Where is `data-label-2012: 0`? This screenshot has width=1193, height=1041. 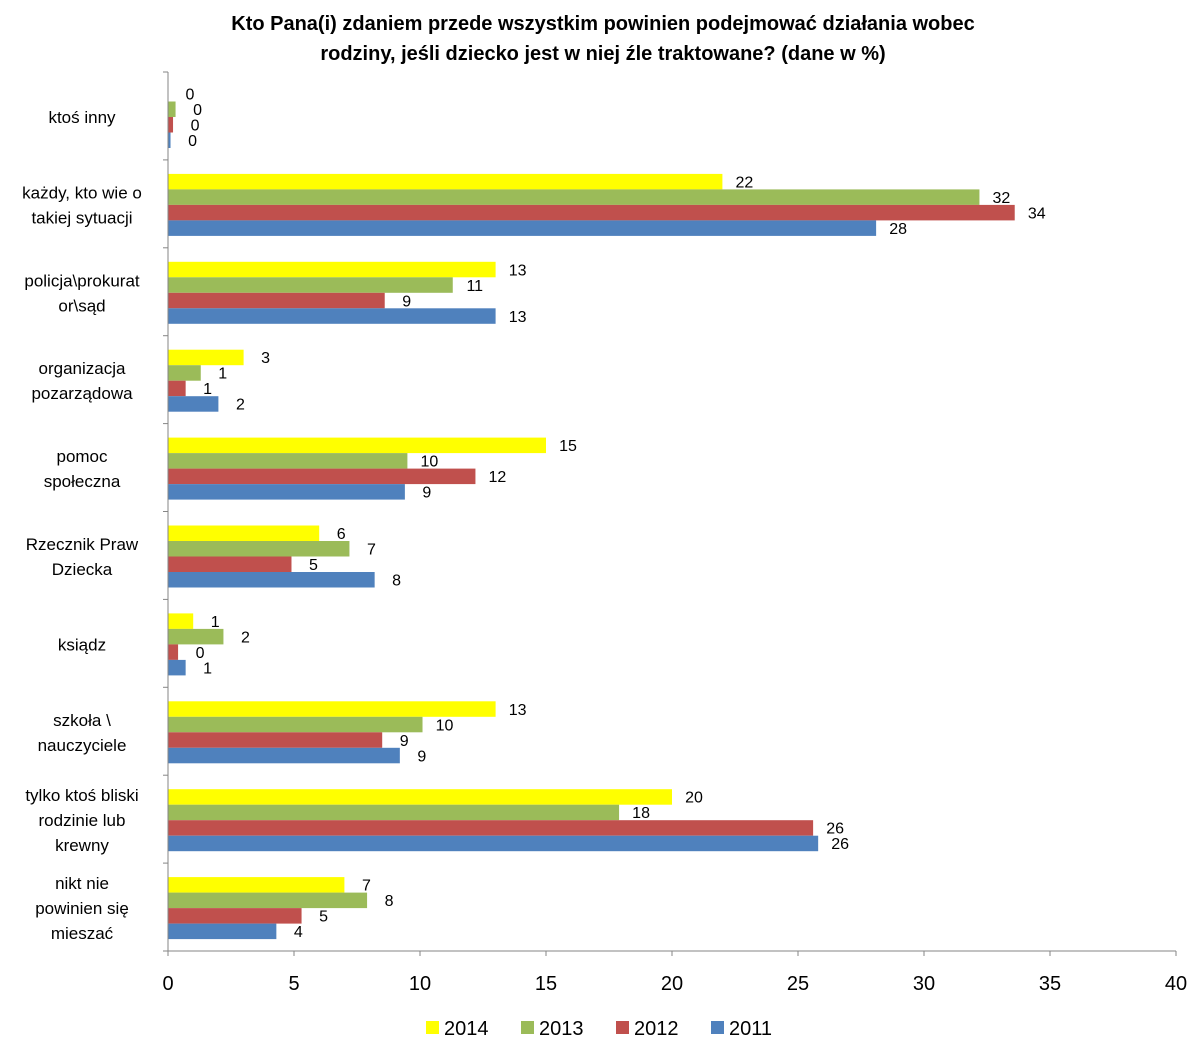
data-label-2012: 0 is located at coordinates (200, 653).